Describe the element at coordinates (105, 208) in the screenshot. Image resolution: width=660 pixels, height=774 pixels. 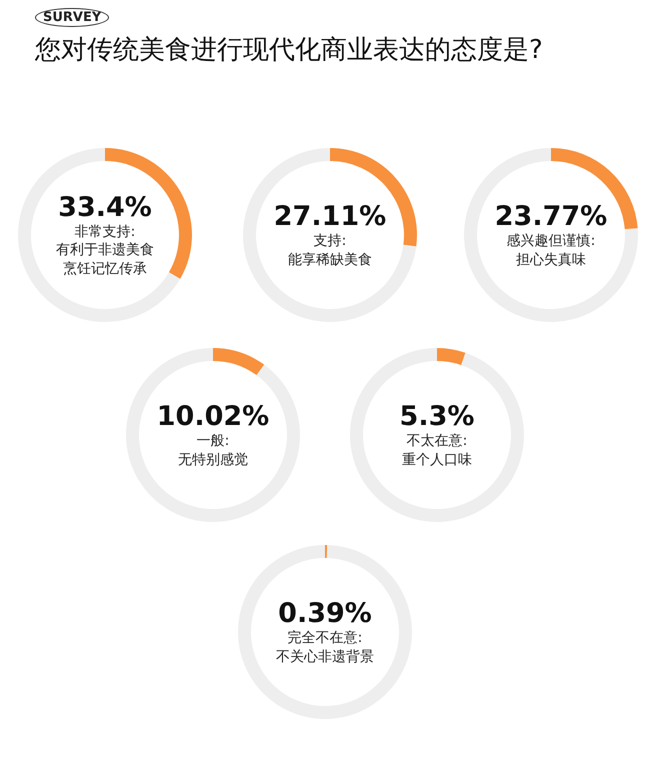
I see `data-label: 33.4%` at that location.